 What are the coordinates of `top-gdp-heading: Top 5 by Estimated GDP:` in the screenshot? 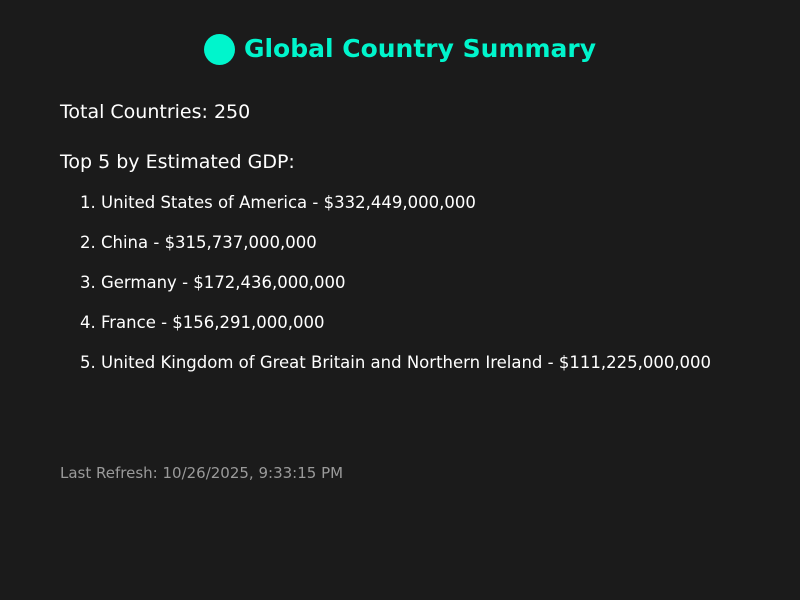 It's located at (177, 162).